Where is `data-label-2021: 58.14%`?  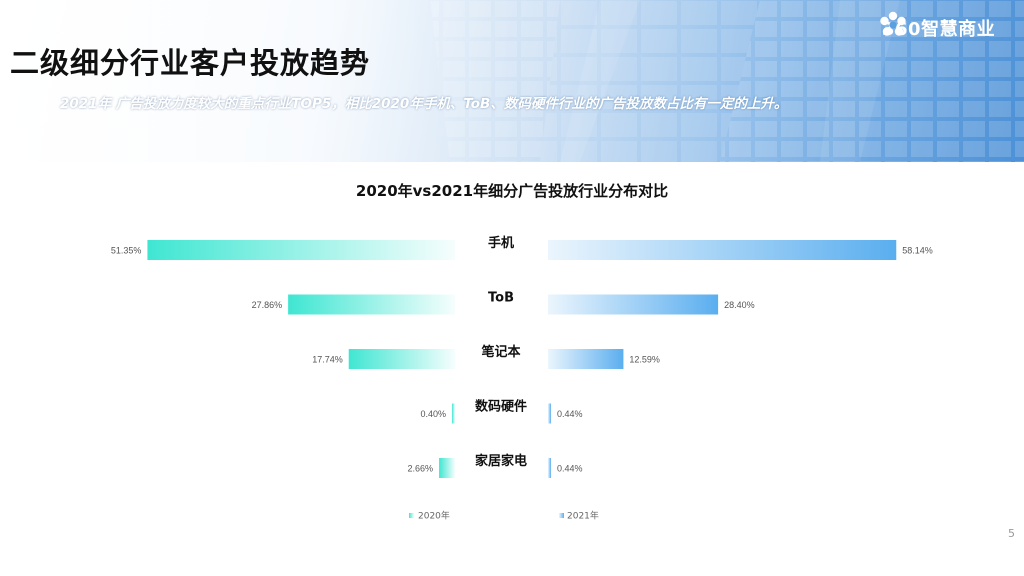
data-label-2021: 58.14% is located at coordinates (917, 251).